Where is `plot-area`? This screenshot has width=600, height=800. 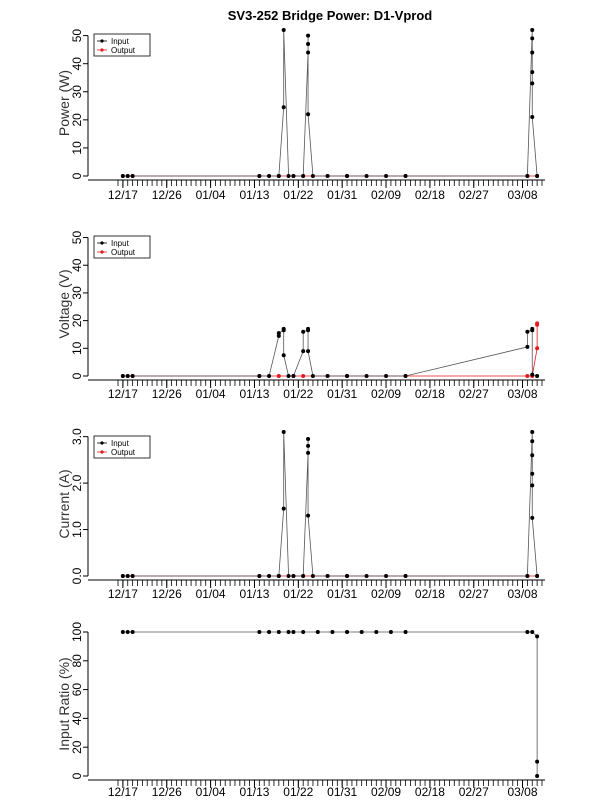
plot-area is located at coordinates (330, 349).